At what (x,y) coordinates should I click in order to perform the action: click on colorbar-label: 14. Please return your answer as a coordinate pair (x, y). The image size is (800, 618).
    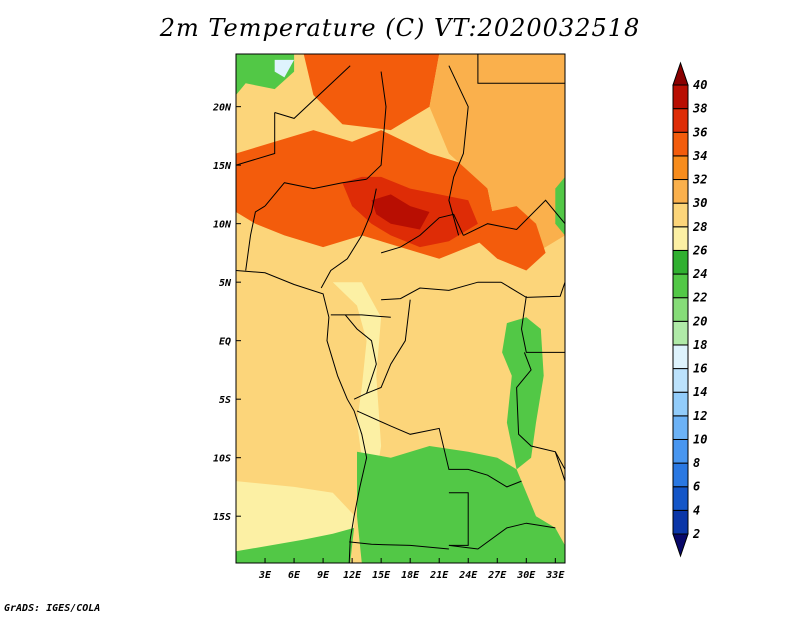
    Looking at the image, I should click on (700, 392).